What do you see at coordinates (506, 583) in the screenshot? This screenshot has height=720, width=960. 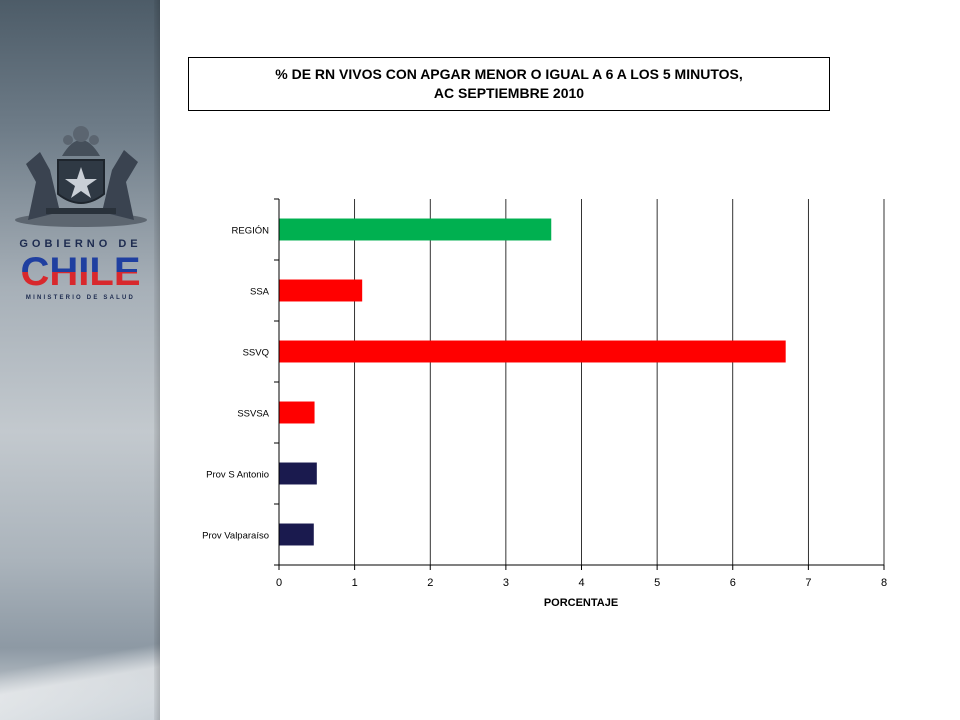 I see `x-tick-label: 3` at bounding box center [506, 583].